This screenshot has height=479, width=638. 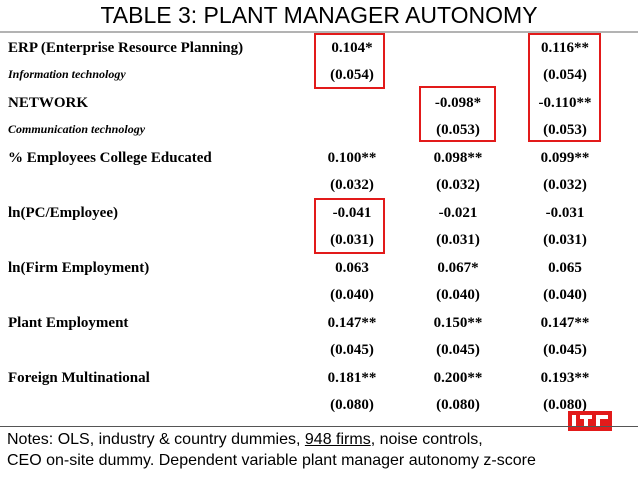 I want to click on cell-erp-col1: 0.104*, so click(x=352, y=48).